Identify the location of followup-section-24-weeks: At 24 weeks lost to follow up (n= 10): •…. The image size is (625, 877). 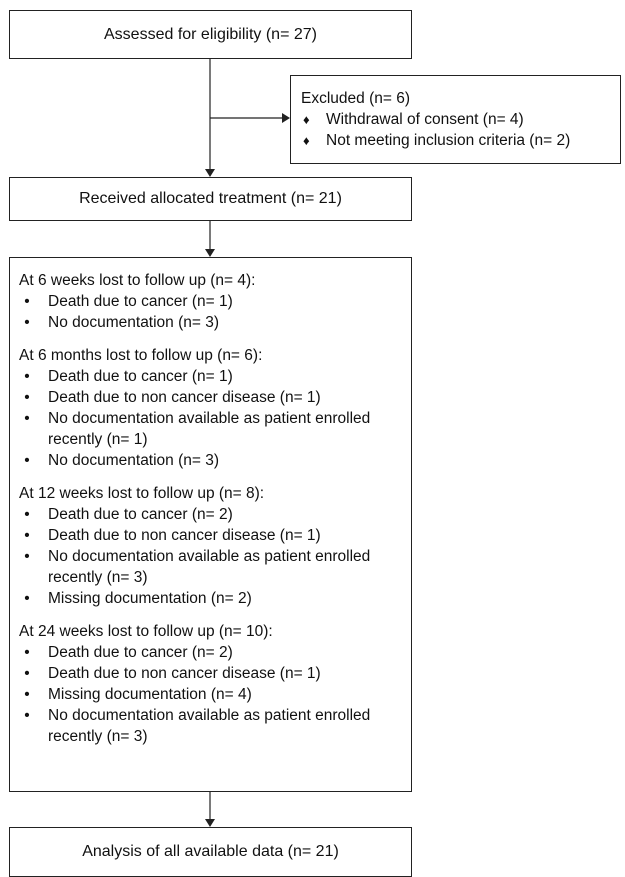
(215, 684).